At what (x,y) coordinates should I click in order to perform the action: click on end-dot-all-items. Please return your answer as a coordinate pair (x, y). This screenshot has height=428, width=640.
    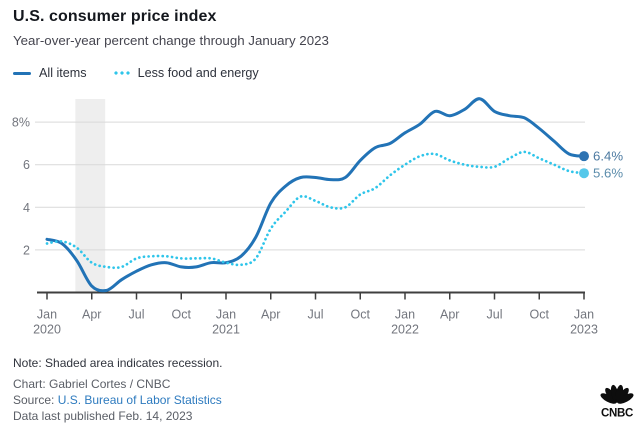
    Looking at the image, I should click on (584, 156).